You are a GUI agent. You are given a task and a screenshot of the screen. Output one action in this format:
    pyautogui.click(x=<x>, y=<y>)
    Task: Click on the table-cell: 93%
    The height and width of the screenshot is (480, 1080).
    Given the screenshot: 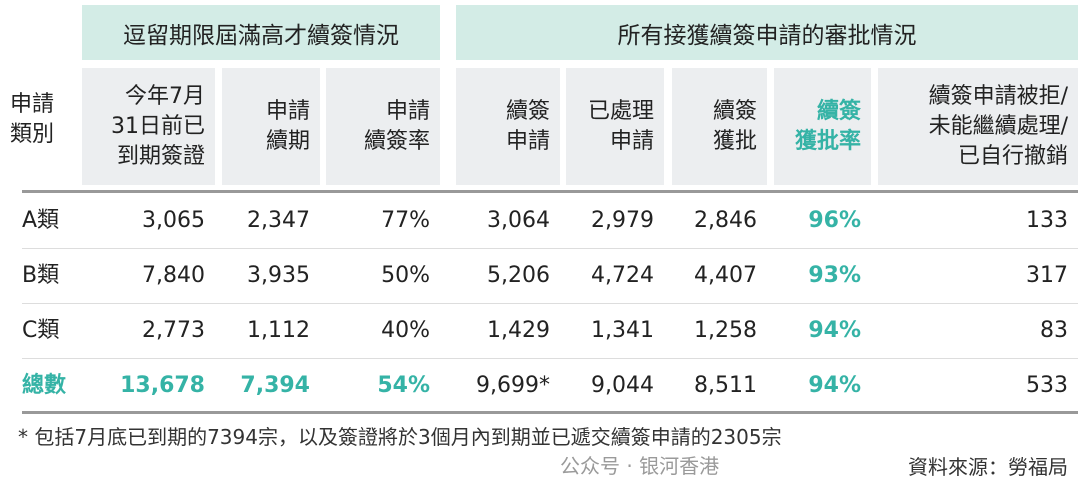 What is the action you would take?
    pyautogui.click(x=834, y=275)
    